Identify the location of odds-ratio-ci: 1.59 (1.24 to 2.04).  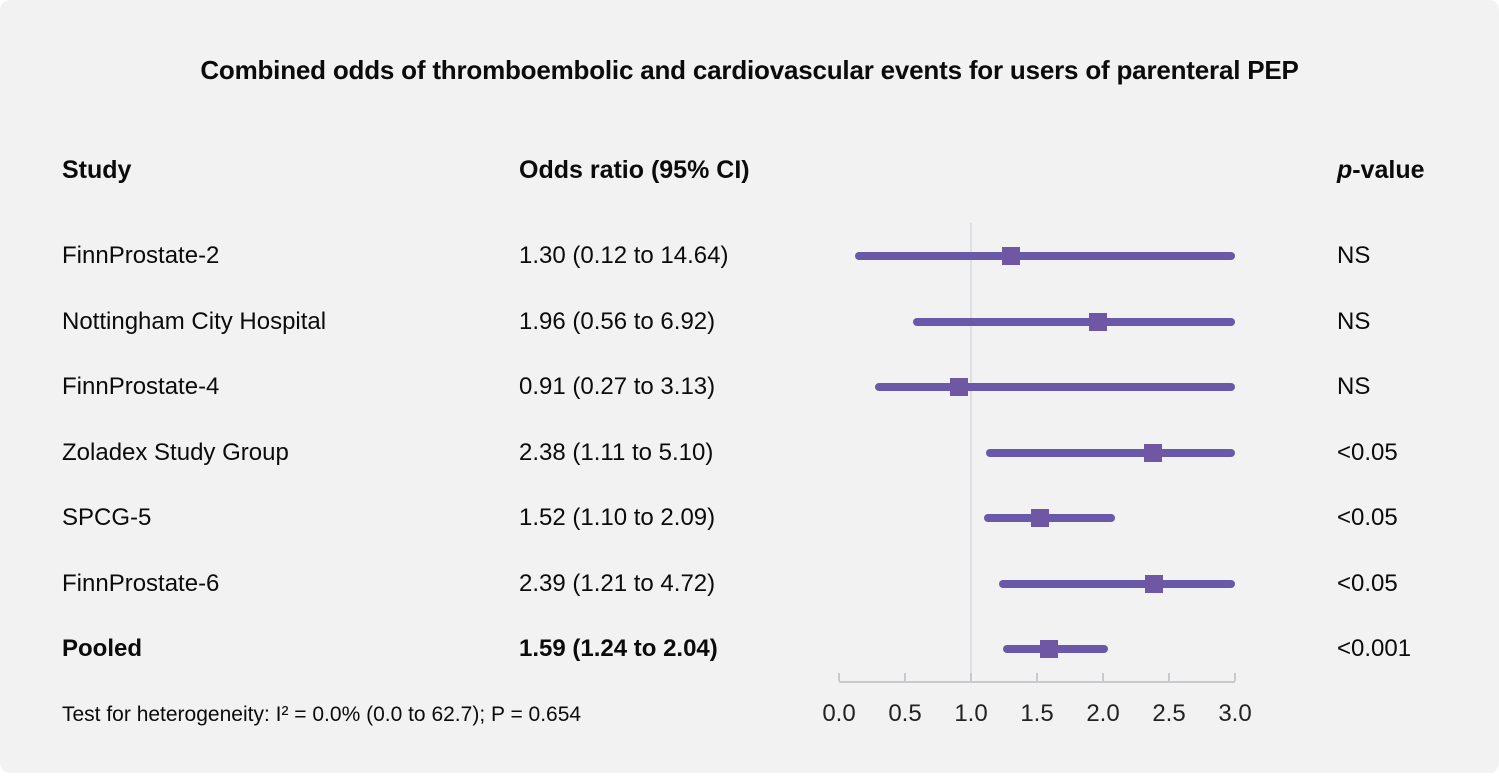
(618, 648).